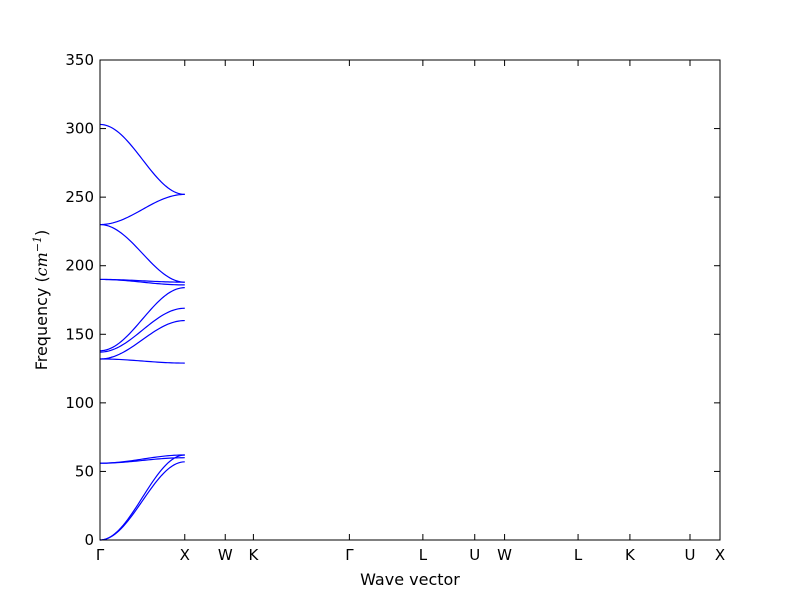 This screenshot has width=800, height=600. I want to click on x-axis-label: Wave vector, so click(410, 579).